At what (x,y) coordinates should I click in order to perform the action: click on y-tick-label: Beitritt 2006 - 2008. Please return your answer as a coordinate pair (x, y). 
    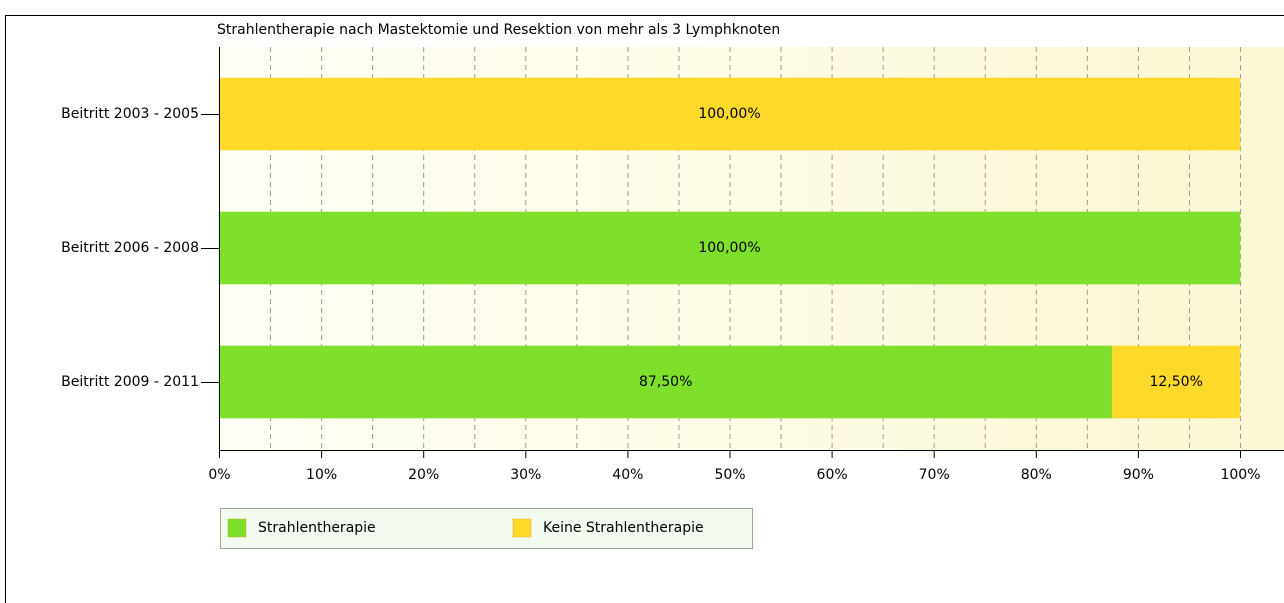
    Looking at the image, I should click on (130, 248).